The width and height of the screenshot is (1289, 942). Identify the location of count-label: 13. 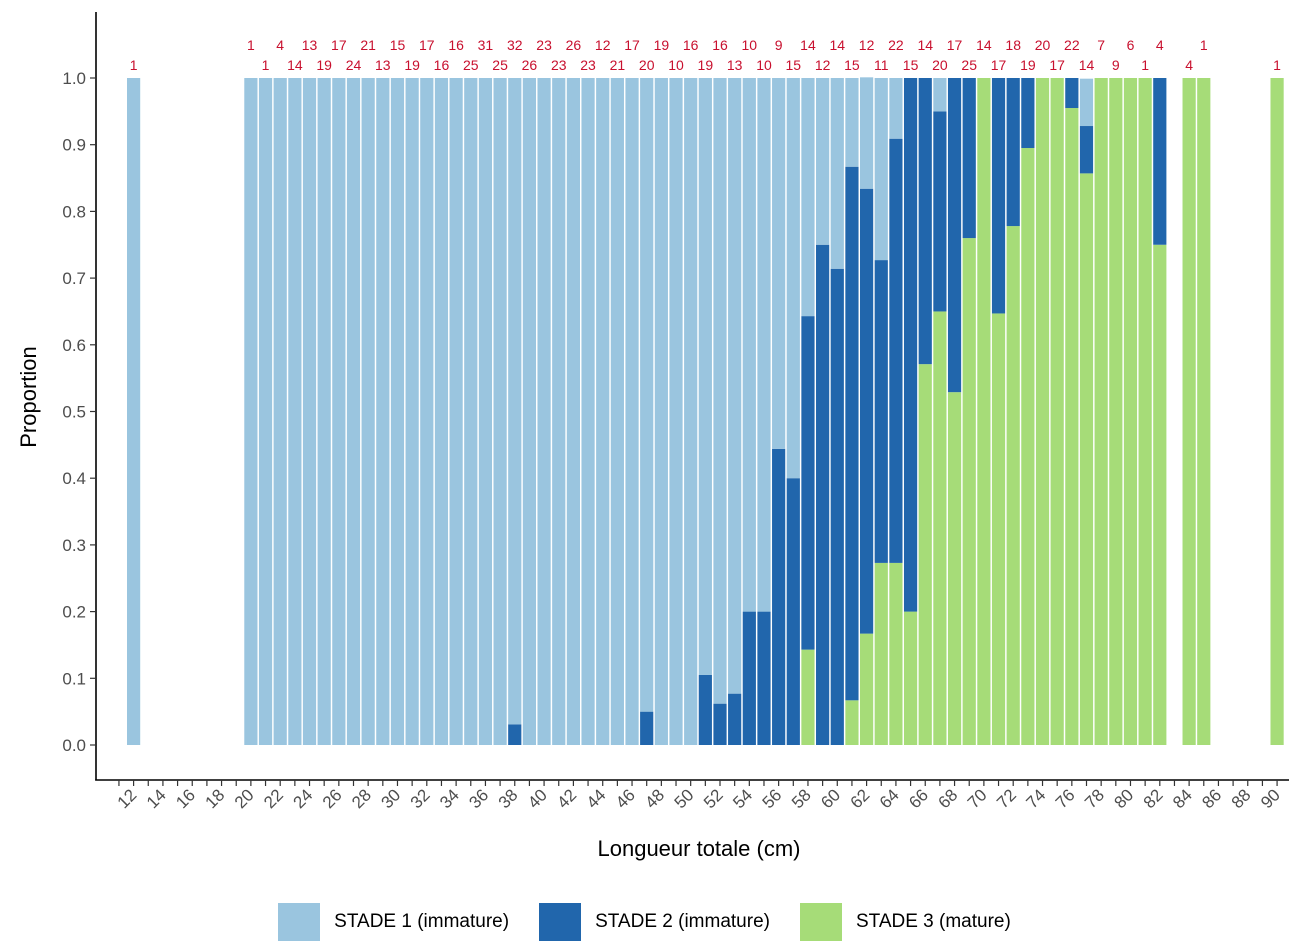
(383, 65).